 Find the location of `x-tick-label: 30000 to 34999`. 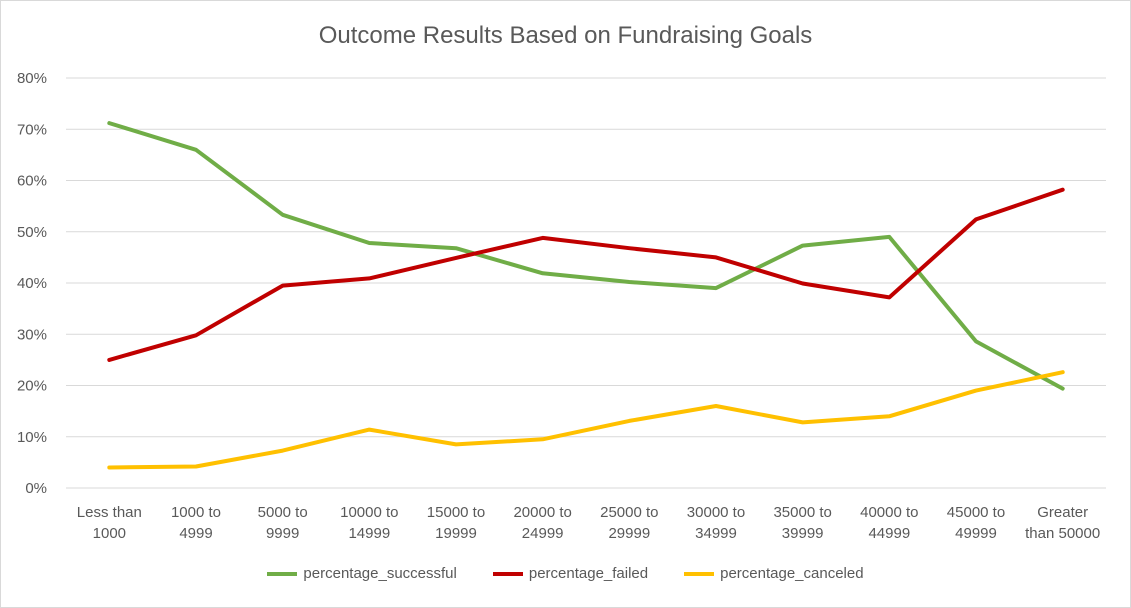

x-tick-label: 30000 to 34999 is located at coordinates (716, 523).